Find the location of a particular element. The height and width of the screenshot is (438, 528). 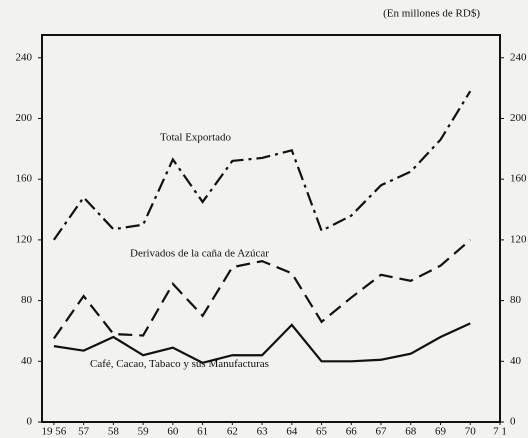

chart-subtitle: (En millones de RD$) is located at coordinates (431, 14).